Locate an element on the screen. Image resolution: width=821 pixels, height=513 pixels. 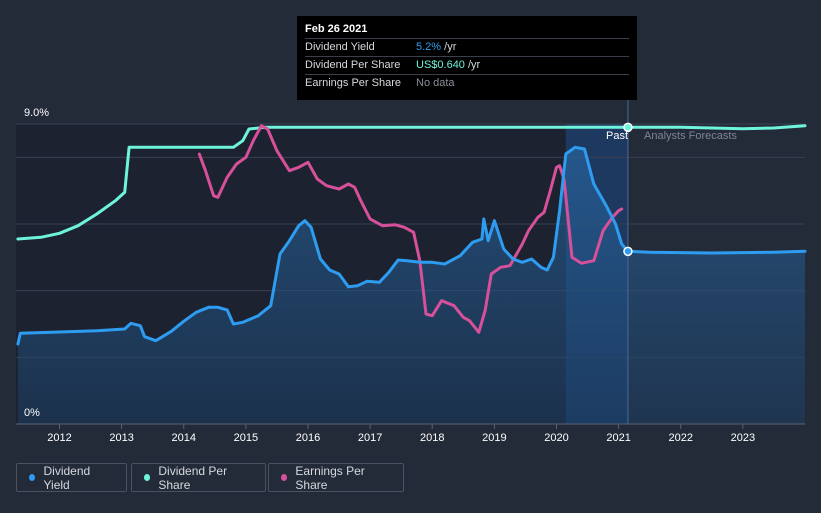
tooltip-label: Dividend Yield is located at coordinates (340, 47).